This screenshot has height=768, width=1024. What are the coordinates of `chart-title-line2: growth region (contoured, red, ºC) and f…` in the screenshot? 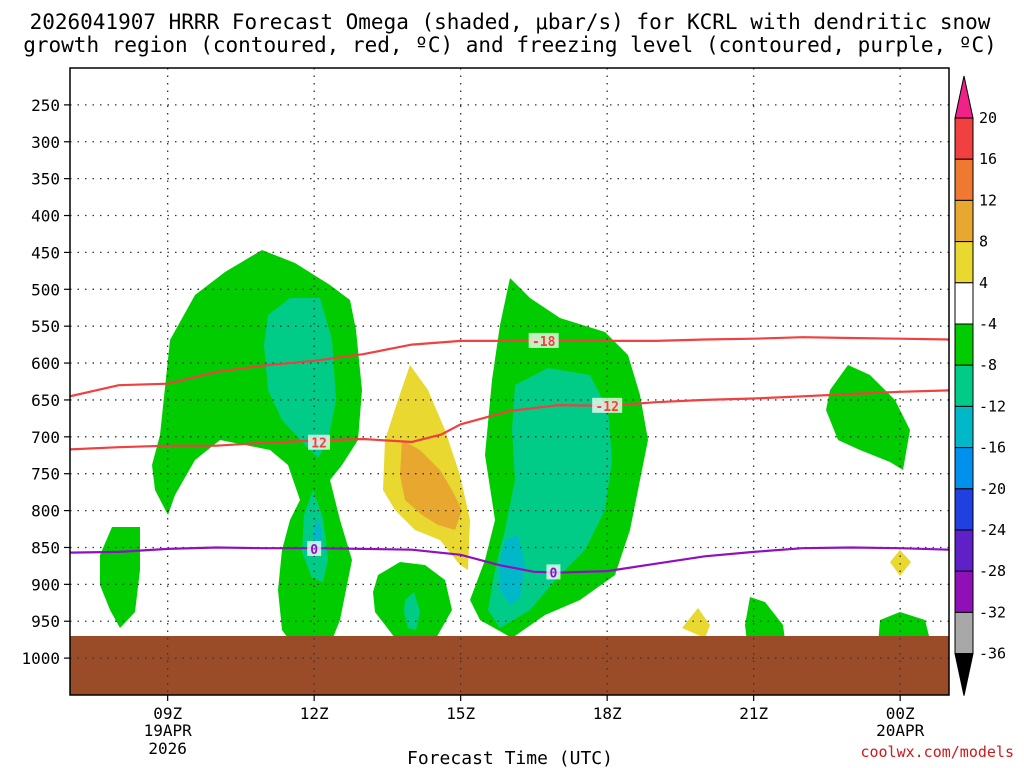 It's located at (510, 45).